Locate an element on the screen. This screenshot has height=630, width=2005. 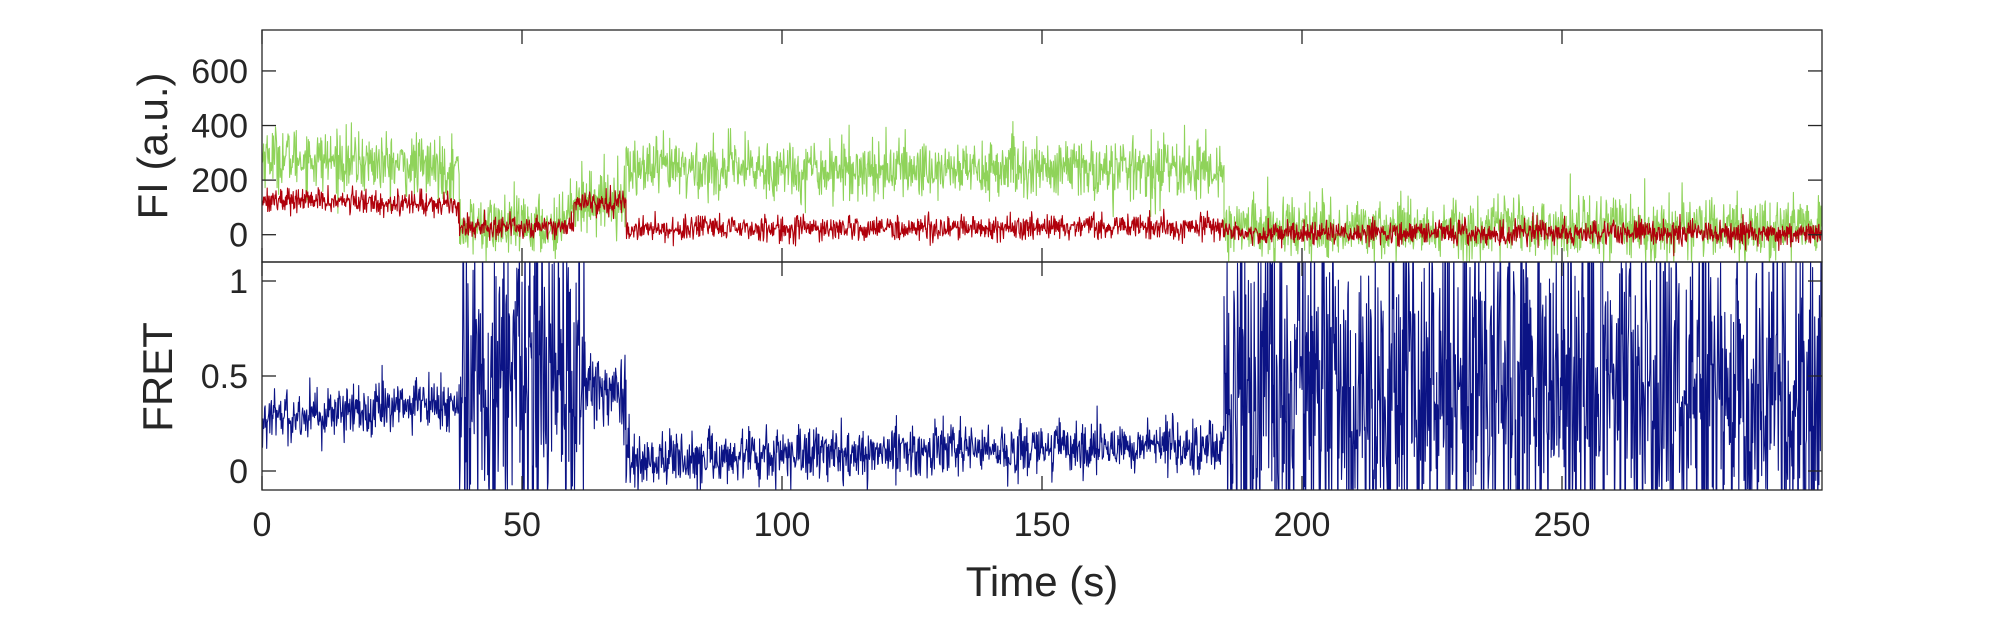
x-tick-label: 100 is located at coordinates (782, 525).